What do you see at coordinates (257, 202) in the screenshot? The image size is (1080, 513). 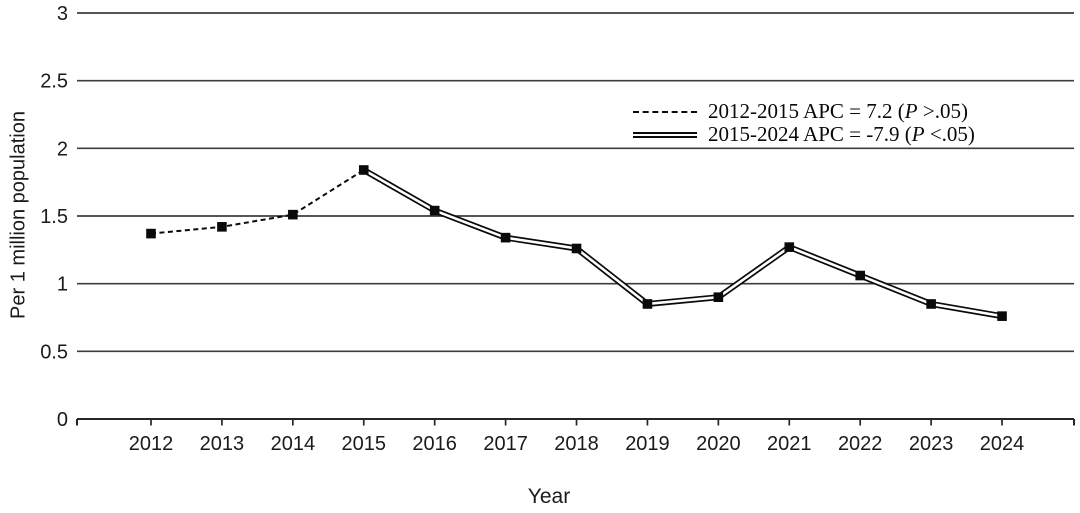 I see `series-line-dashed` at bounding box center [257, 202].